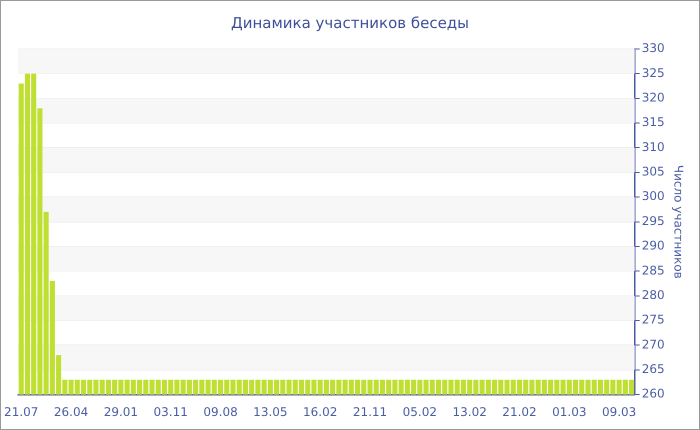 Image resolution: width=700 pixels, height=430 pixels. Describe the element at coordinates (653, 245) in the screenshot. I see `y-tick-label: 290` at that location.